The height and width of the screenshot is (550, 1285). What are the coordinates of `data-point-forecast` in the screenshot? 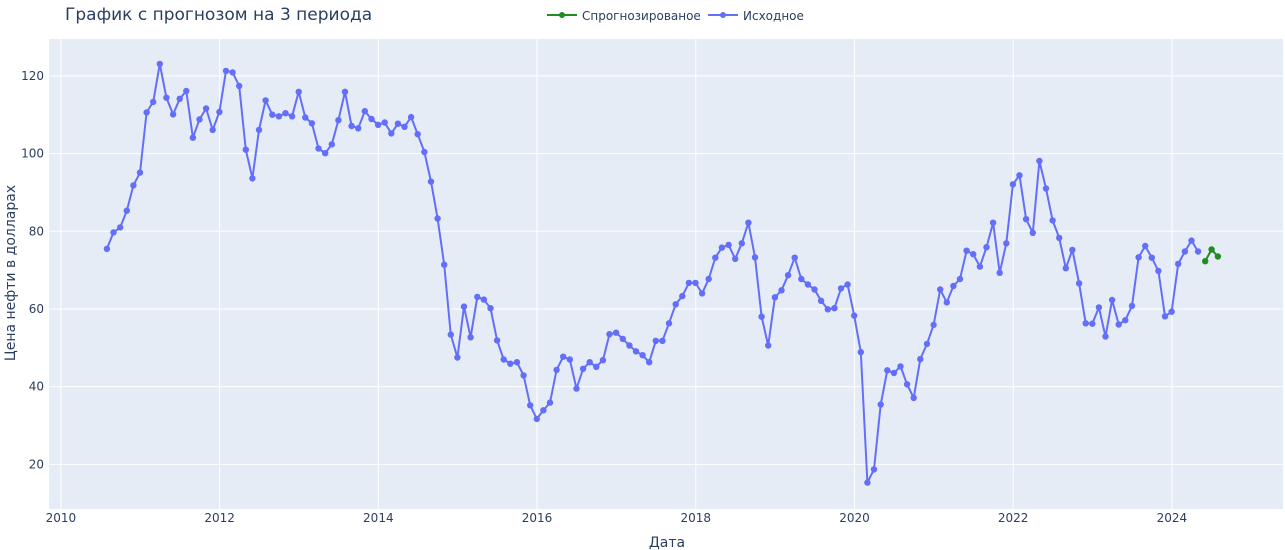 It's located at (1211, 249).